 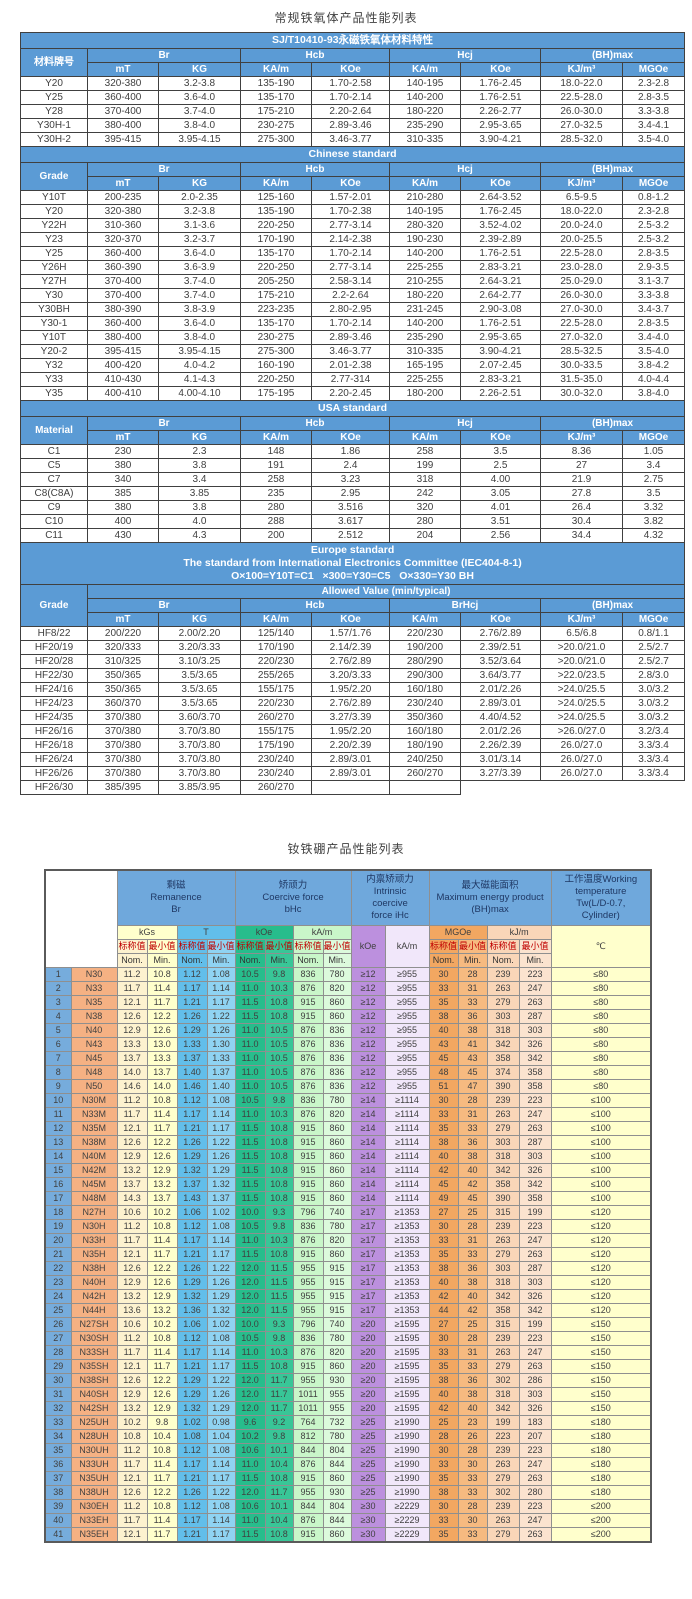 I want to click on value-cell: 2.64-3.21, so click(x=500, y=281).